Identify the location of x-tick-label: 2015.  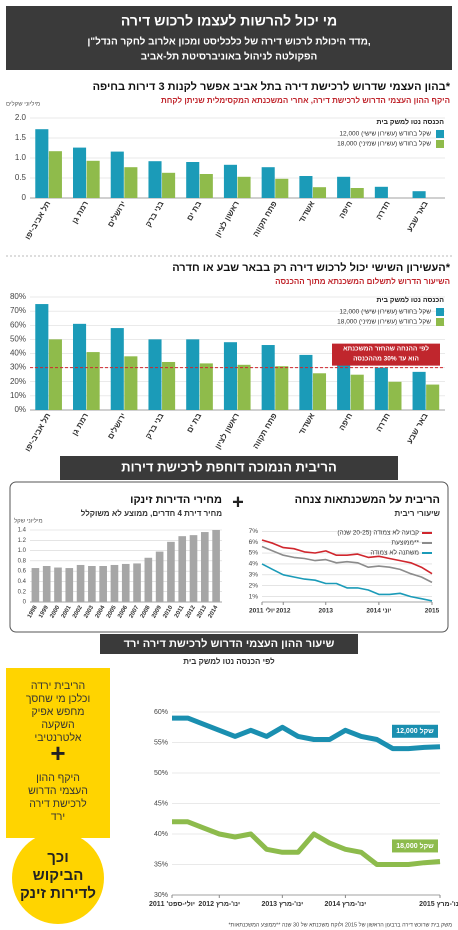
(432, 611).